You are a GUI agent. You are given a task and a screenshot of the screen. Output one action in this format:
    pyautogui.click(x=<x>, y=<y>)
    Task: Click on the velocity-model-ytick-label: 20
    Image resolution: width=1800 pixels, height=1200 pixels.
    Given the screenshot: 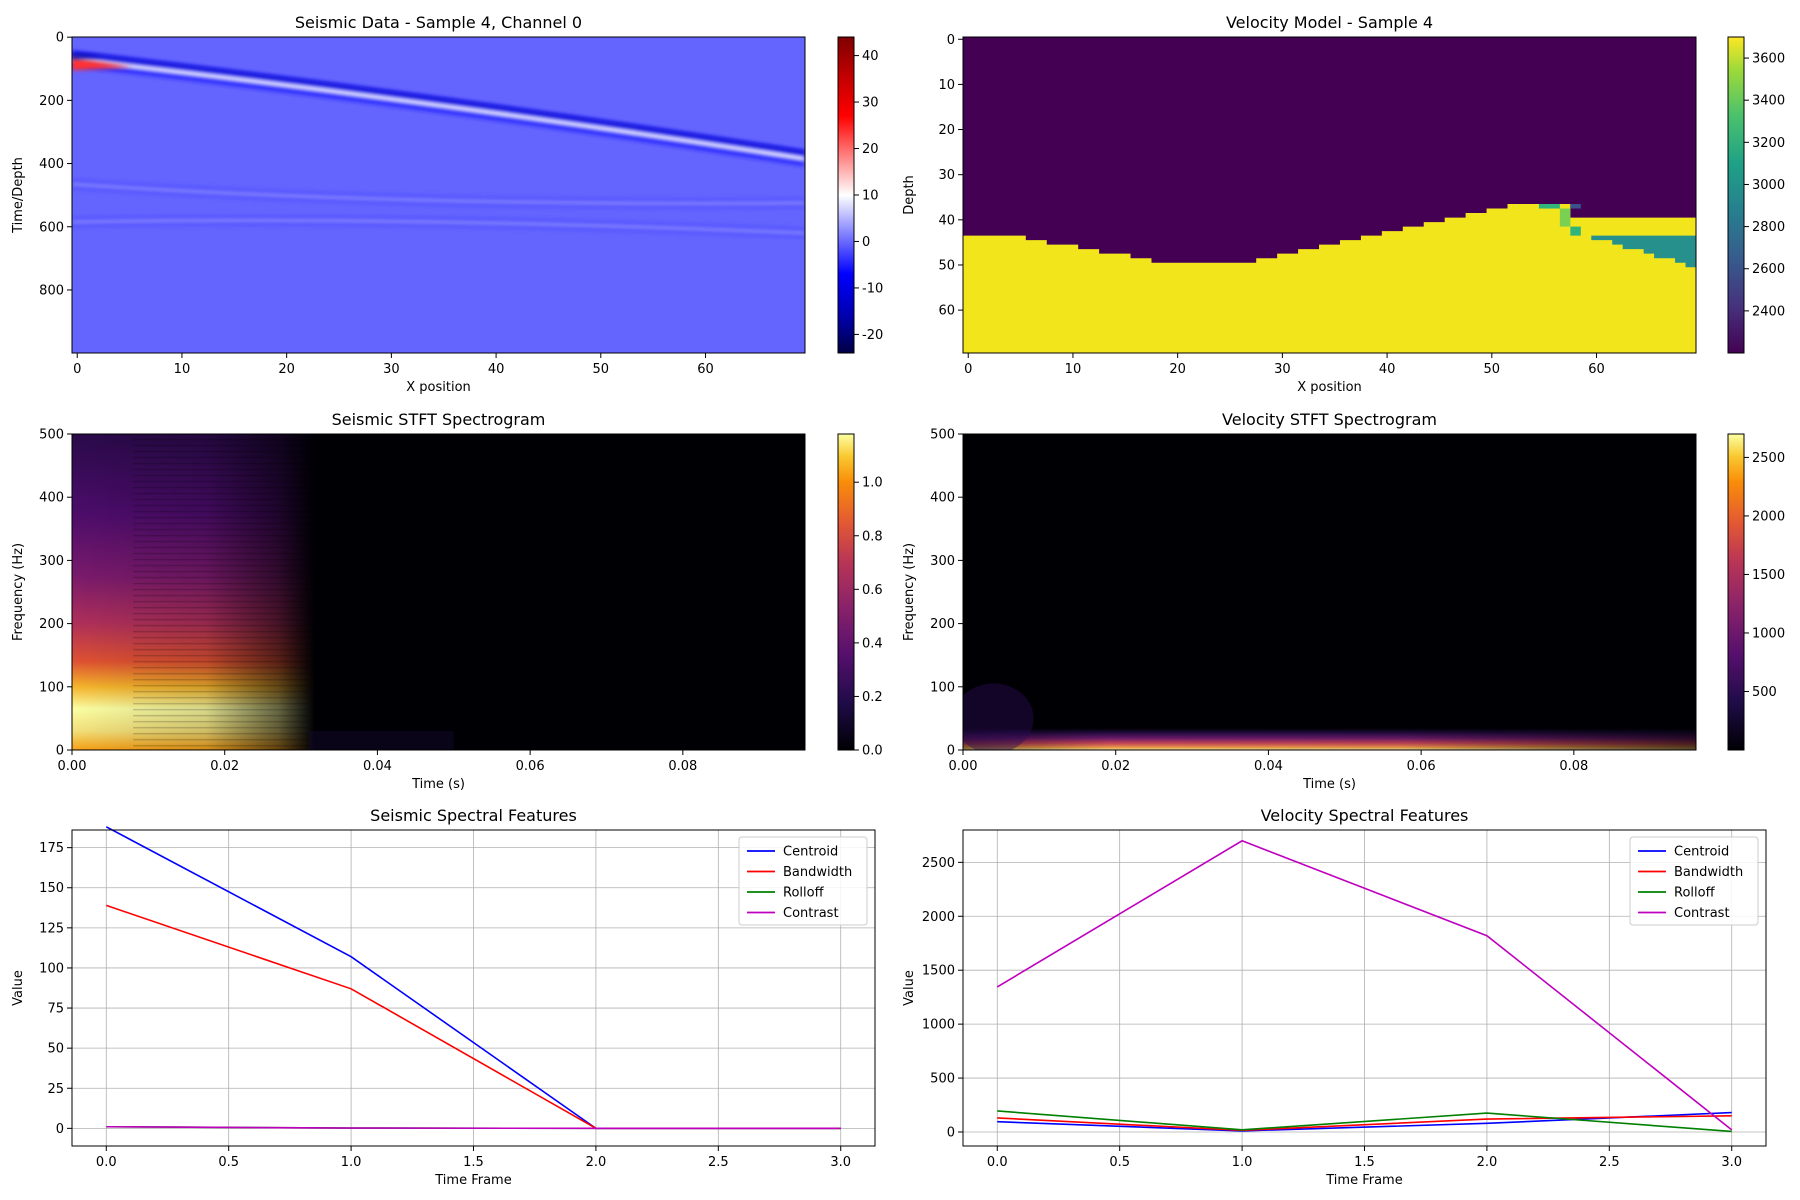 What is the action you would take?
    pyautogui.click(x=946, y=130)
    